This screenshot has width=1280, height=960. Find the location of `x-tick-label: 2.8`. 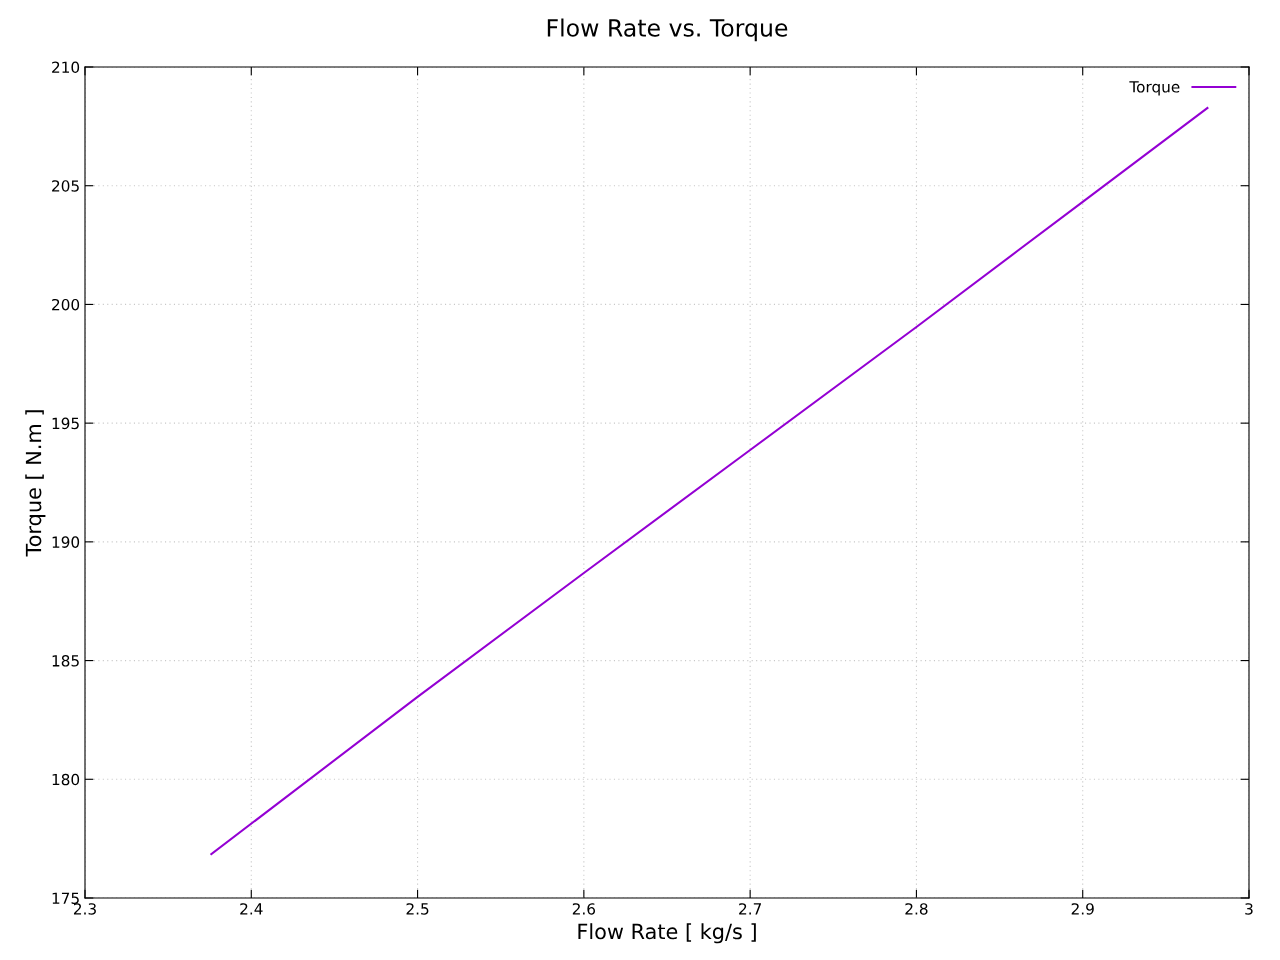

x-tick-label: 2.8 is located at coordinates (916, 909).